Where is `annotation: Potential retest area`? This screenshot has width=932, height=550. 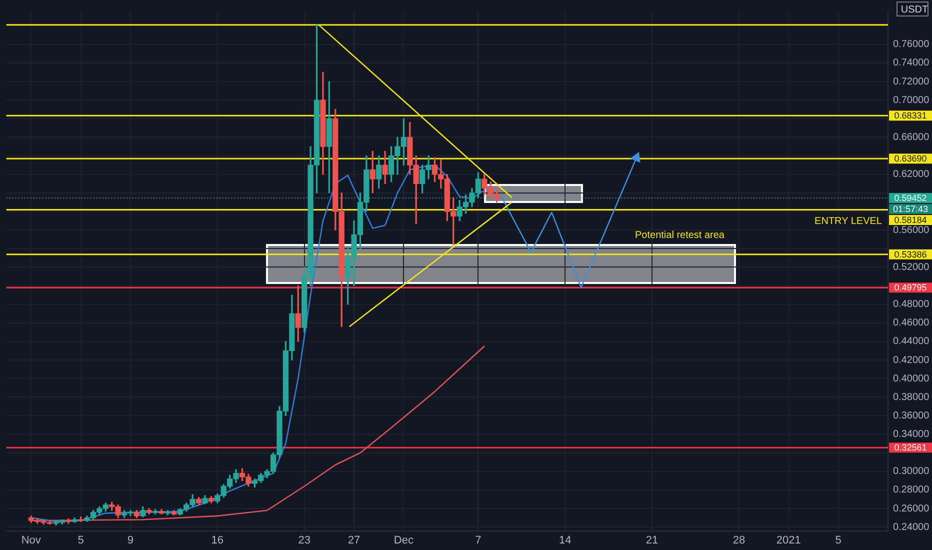
annotation: Potential retest area is located at coordinates (680, 235).